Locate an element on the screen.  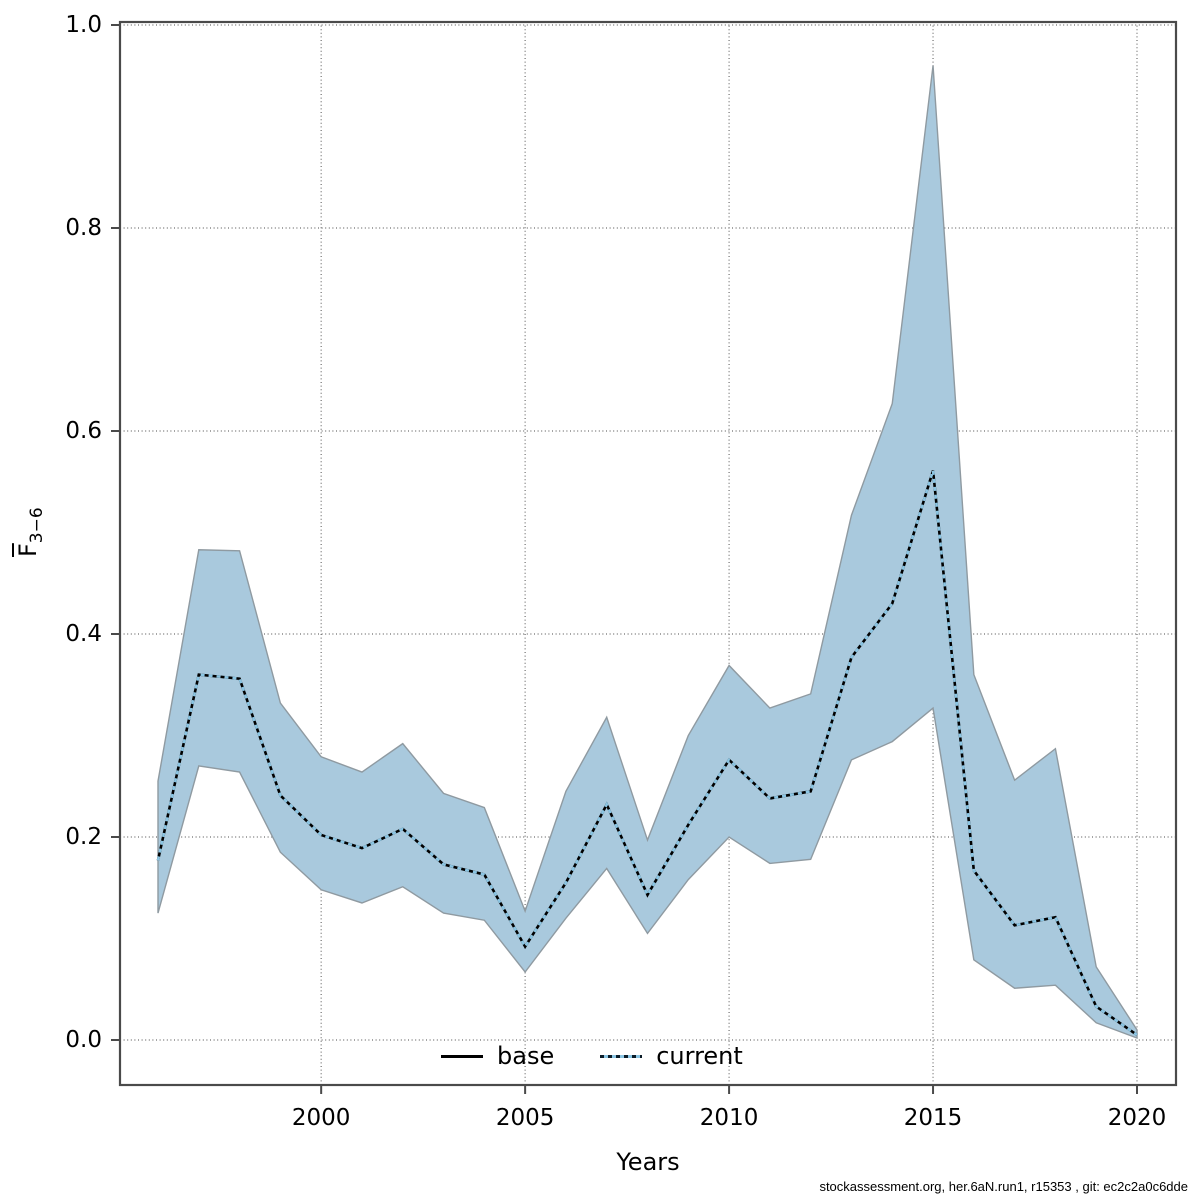
x-axis-label: Years is located at coordinates (648, 1162).